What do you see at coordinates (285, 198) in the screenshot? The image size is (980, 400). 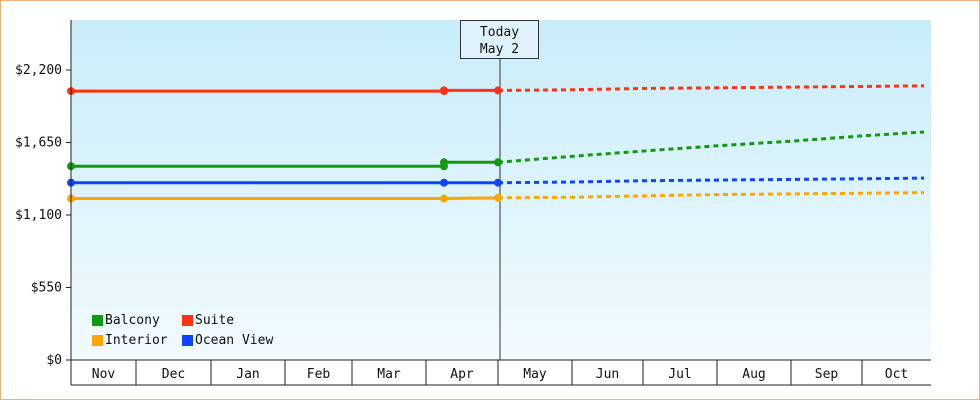 I see `series-interior-actual-line` at bounding box center [285, 198].